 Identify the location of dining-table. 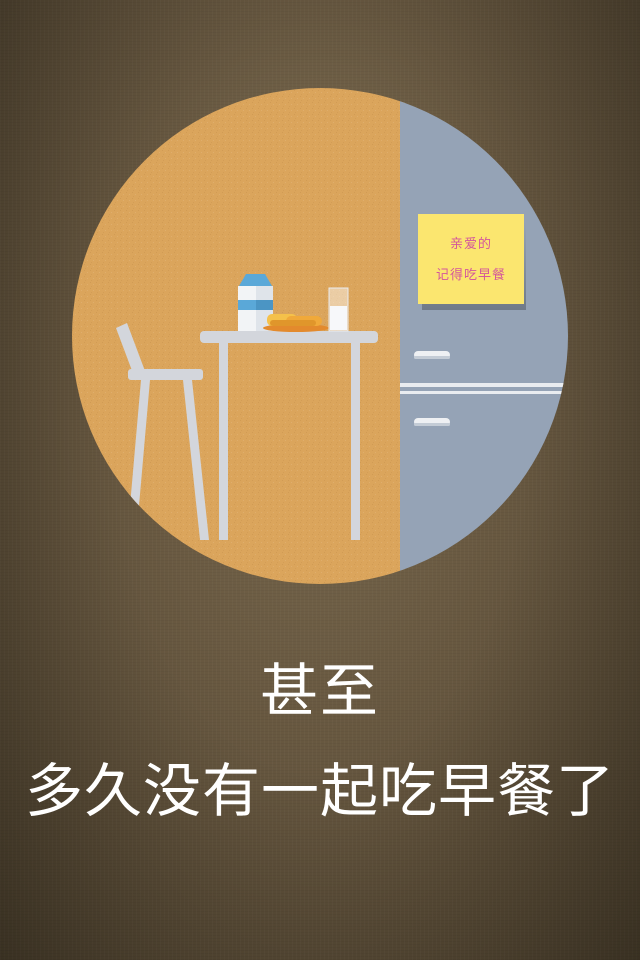
(289, 435).